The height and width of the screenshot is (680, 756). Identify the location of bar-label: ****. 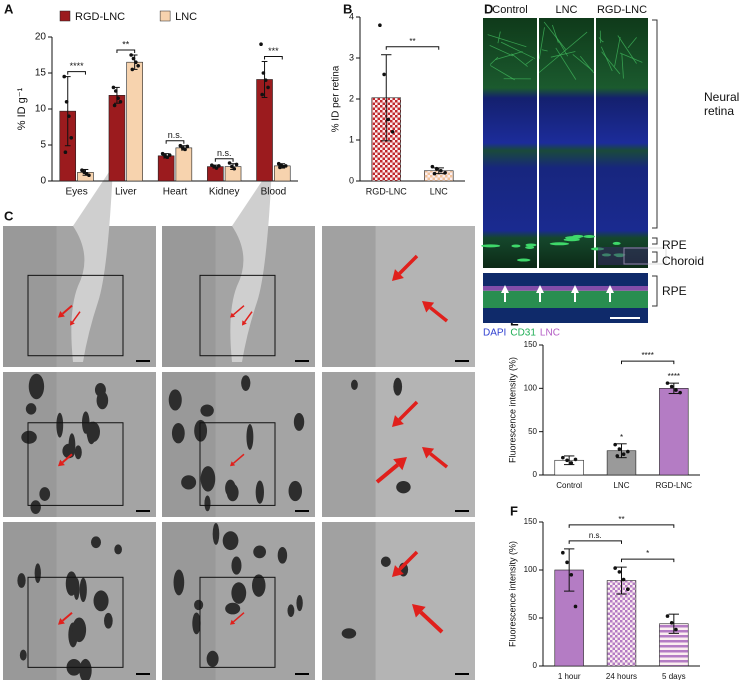
(674, 376).